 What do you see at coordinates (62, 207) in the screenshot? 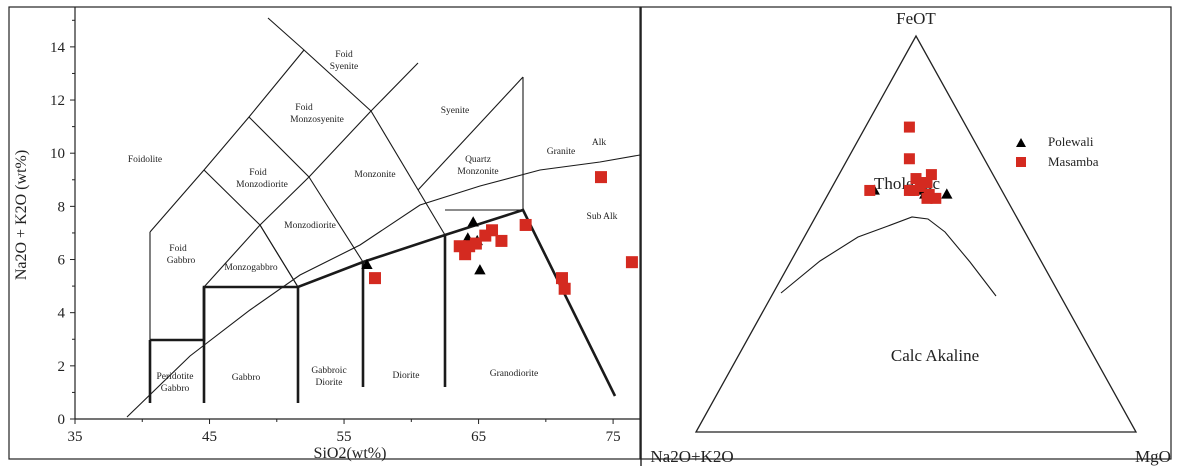
I see `tas-y-tick-label: 8` at bounding box center [62, 207].